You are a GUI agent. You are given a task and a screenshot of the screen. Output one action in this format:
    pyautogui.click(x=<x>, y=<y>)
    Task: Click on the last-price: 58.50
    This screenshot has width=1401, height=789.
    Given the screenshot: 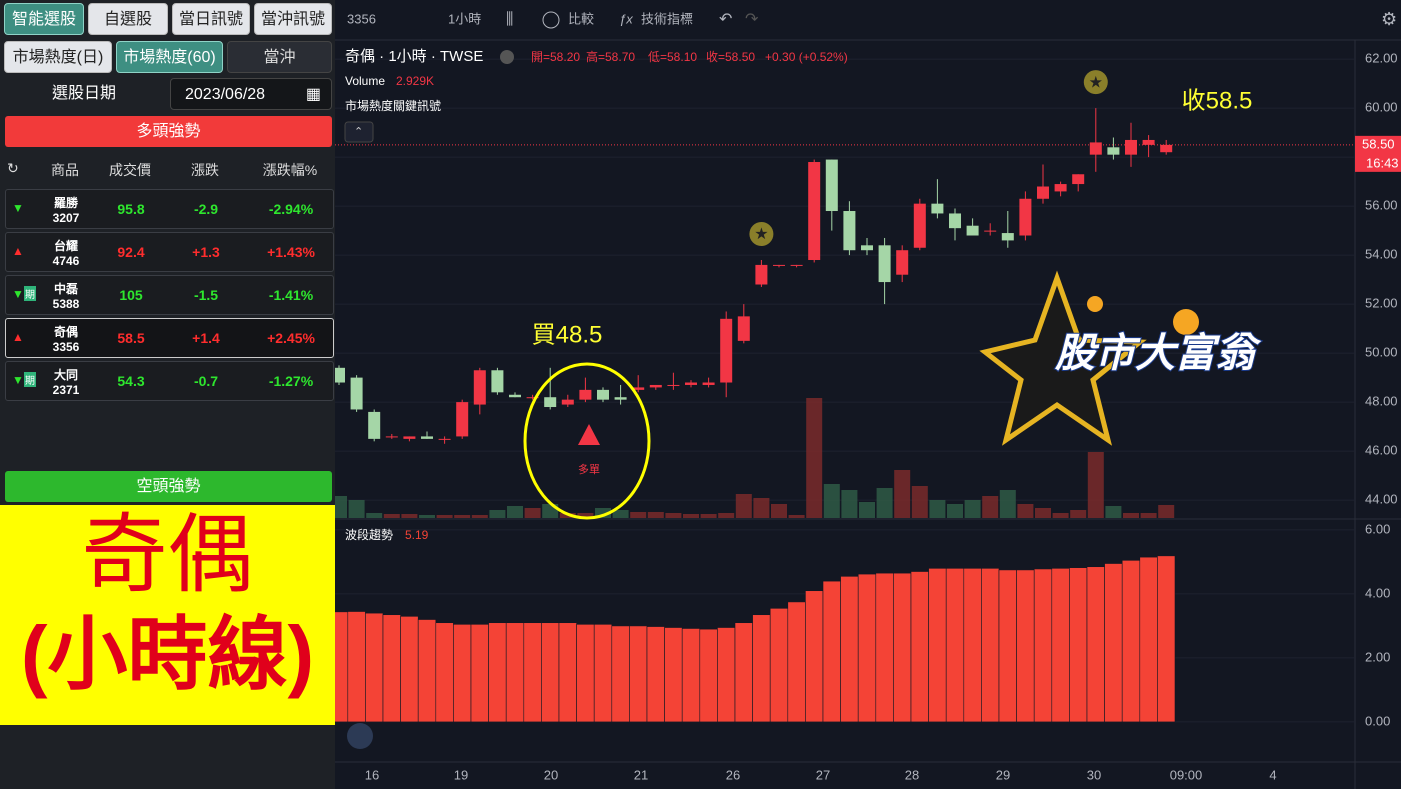 What is the action you would take?
    pyautogui.click(x=1378, y=143)
    